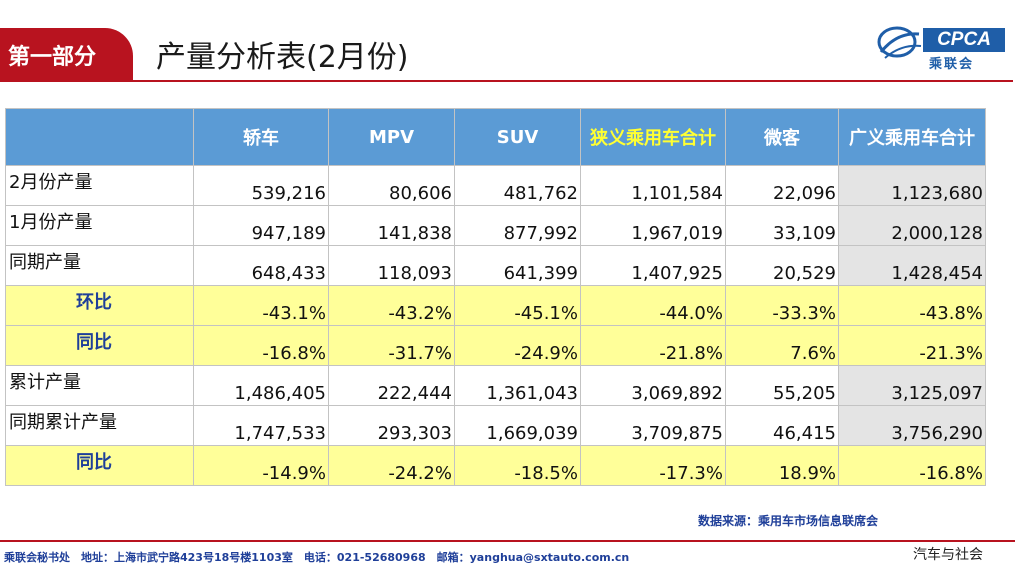 This screenshot has width=1015, height=570. Describe the element at coordinates (782, 185) in the screenshot. I see `table-cell: 22,096` at that location.